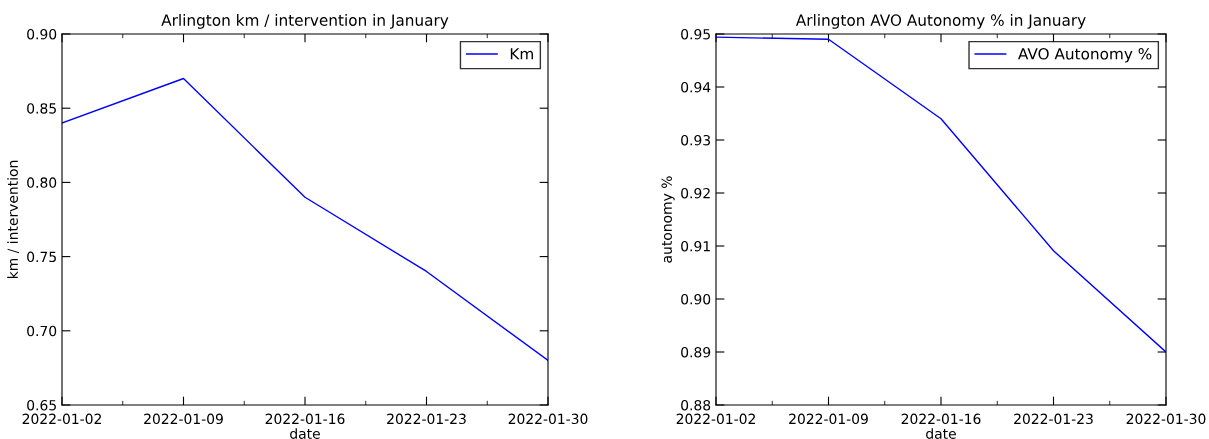 The height and width of the screenshot is (439, 1209). What do you see at coordinates (305, 21) in the screenshot?
I see `chart-title: Arlington km / intervention in January` at bounding box center [305, 21].